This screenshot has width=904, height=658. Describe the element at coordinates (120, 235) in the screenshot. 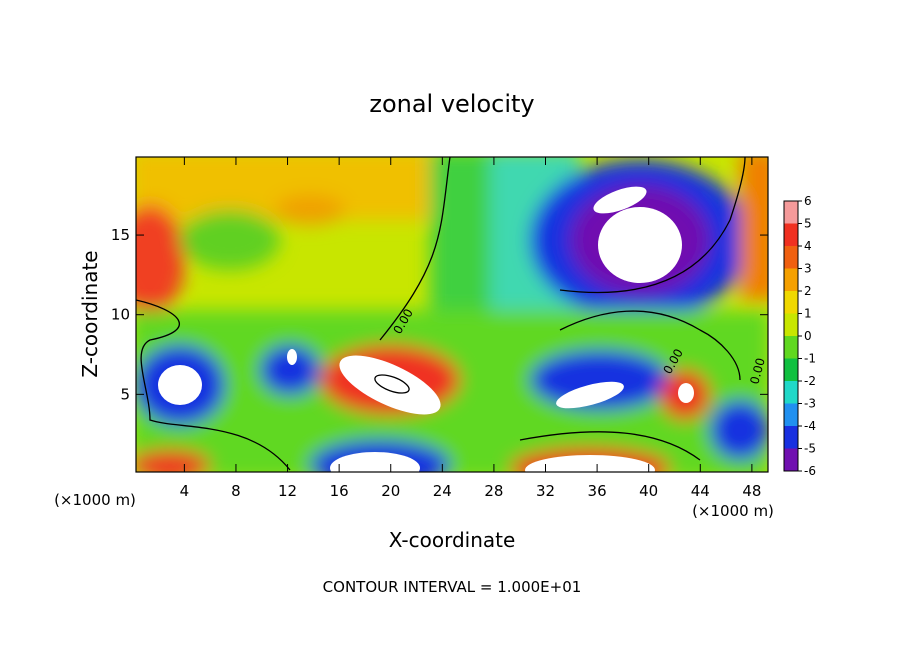

I see `y-tick-label: 15` at that location.